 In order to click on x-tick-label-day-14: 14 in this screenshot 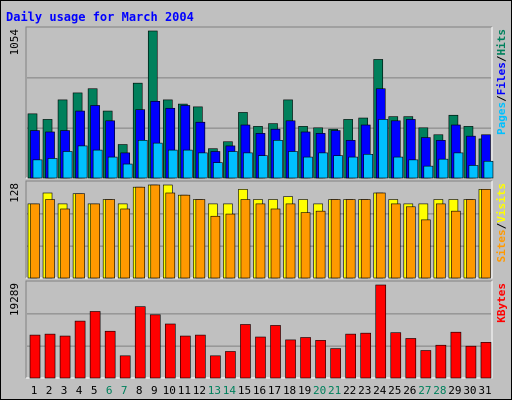, I will do `click(230, 390)`.